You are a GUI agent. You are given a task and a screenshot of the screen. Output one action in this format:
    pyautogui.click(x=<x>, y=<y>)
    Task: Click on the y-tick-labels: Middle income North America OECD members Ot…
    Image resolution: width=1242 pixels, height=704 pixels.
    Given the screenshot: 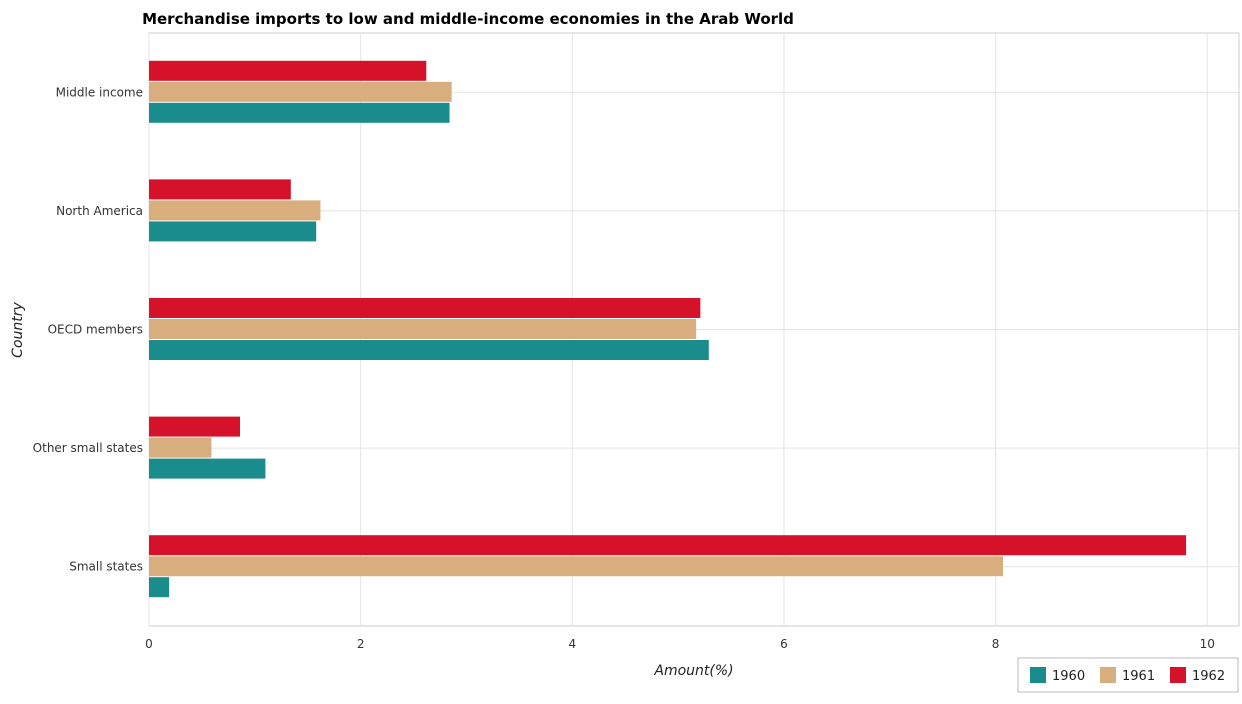 What is the action you would take?
    pyautogui.click(x=88, y=329)
    